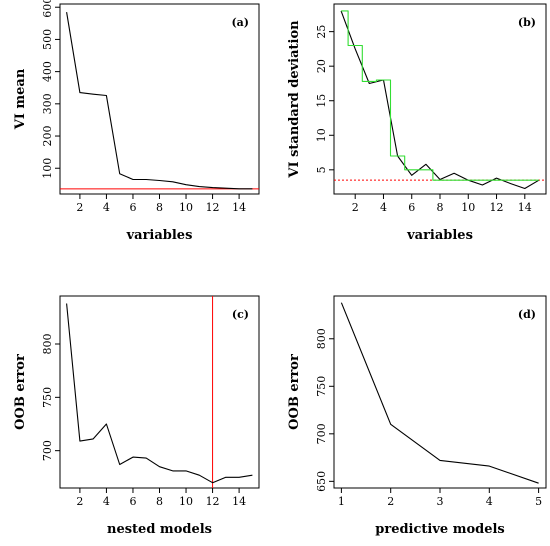  What do you see at coordinates (321, 135) in the screenshot?
I see `y-tick-label: 10` at bounding box center [321, 135].